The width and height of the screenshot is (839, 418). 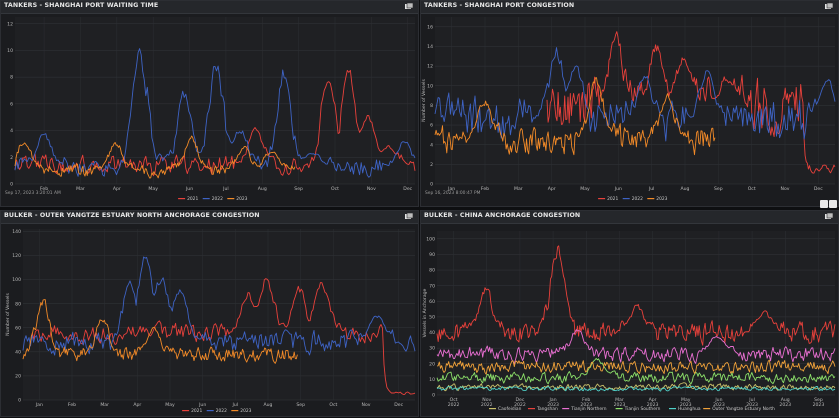 I want to click on legend-item: Tianjin Southern, so click(x=638, y=409).